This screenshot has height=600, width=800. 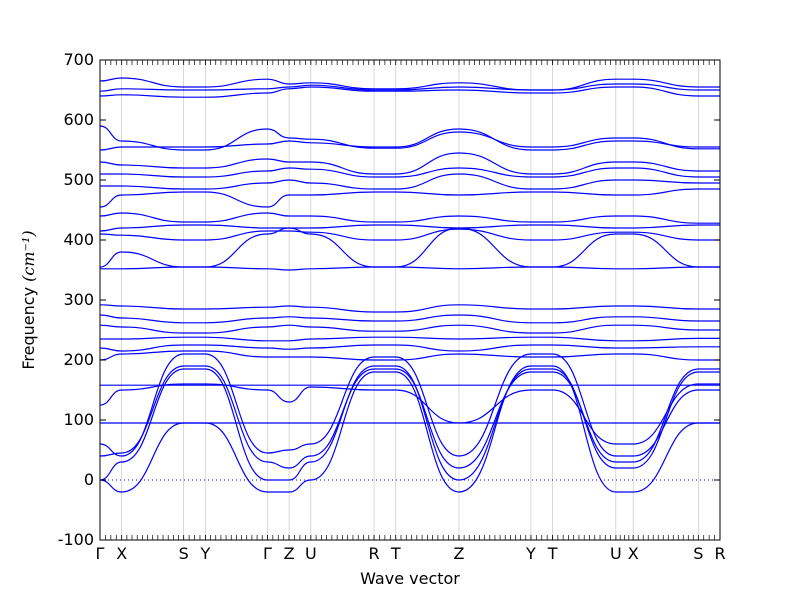 I want to click on y-tick-label: 400, so click(x=78, y=239).